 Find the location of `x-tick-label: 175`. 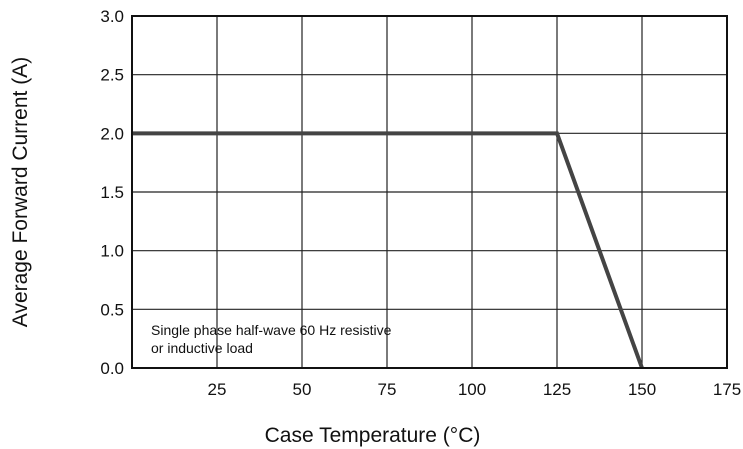

x-tick-label: 175 is located at coordinates (727, 389).